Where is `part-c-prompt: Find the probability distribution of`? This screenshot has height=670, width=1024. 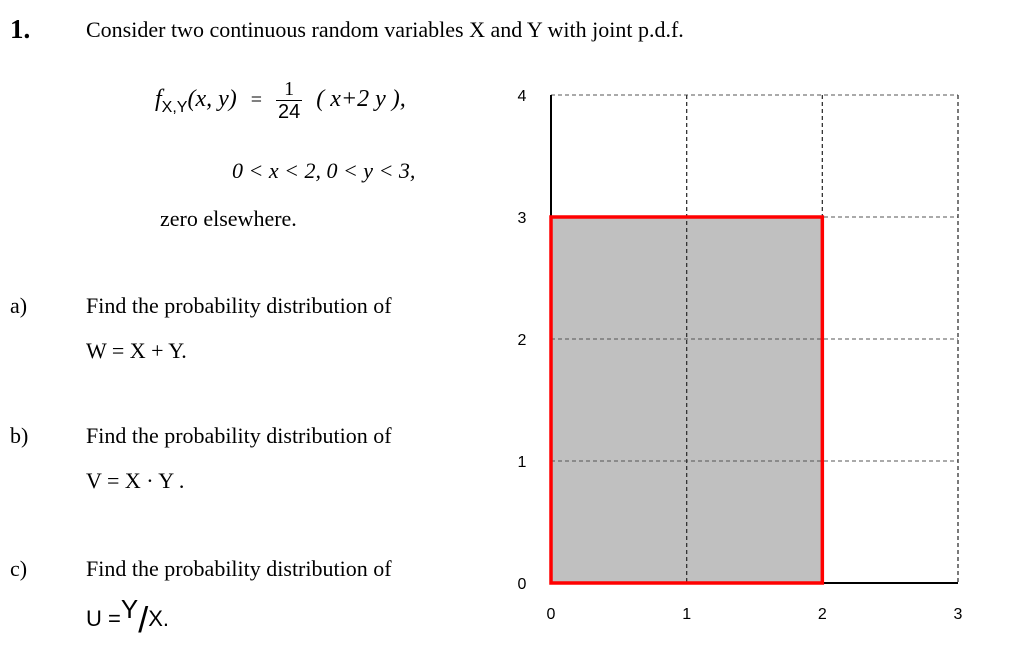 part-c-prompt: Find the probability distribution of is located at coordinates (239, 568).